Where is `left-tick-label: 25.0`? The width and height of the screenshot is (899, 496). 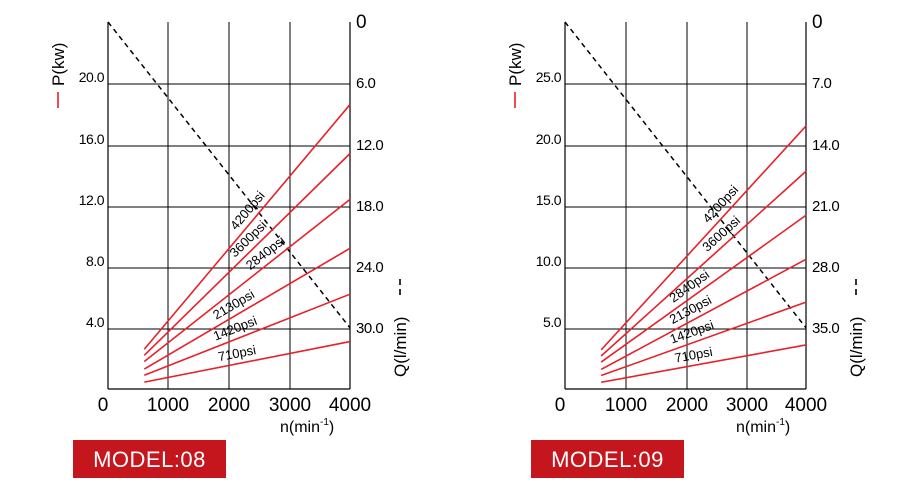 left-tick-label: 25.0 is located at coordinates (549, 77).